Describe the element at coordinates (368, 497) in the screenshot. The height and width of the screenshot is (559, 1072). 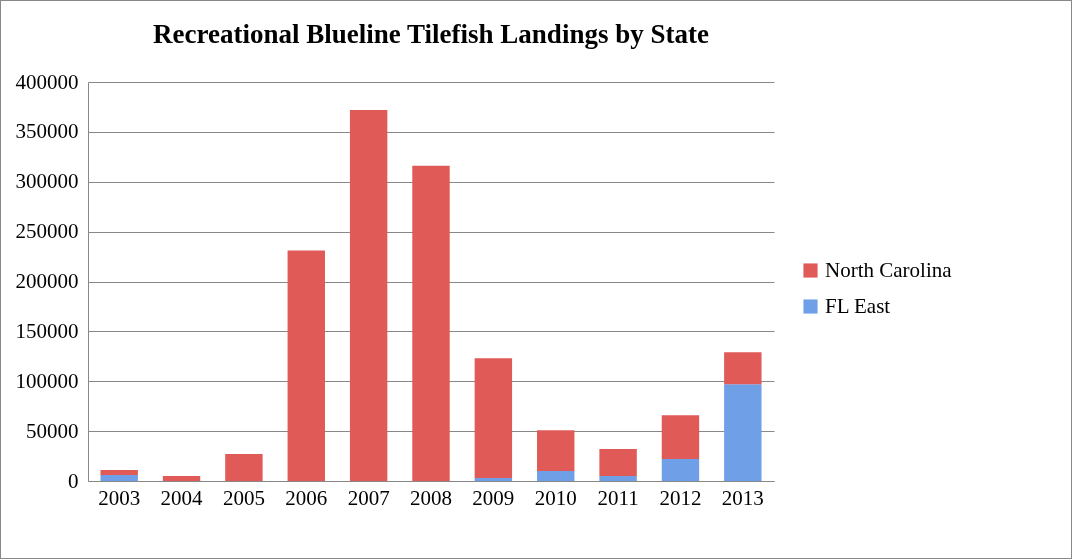
I see `x-tick-label: 2007` at that location.